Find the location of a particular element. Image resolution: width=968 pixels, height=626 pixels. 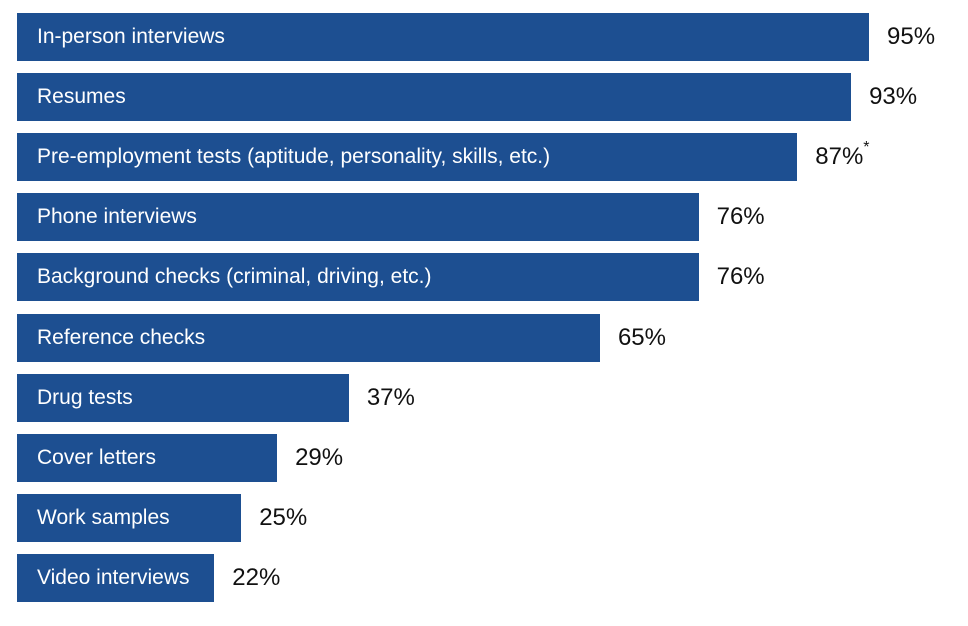

value-label: 22% is located at coordinates (256, 578).